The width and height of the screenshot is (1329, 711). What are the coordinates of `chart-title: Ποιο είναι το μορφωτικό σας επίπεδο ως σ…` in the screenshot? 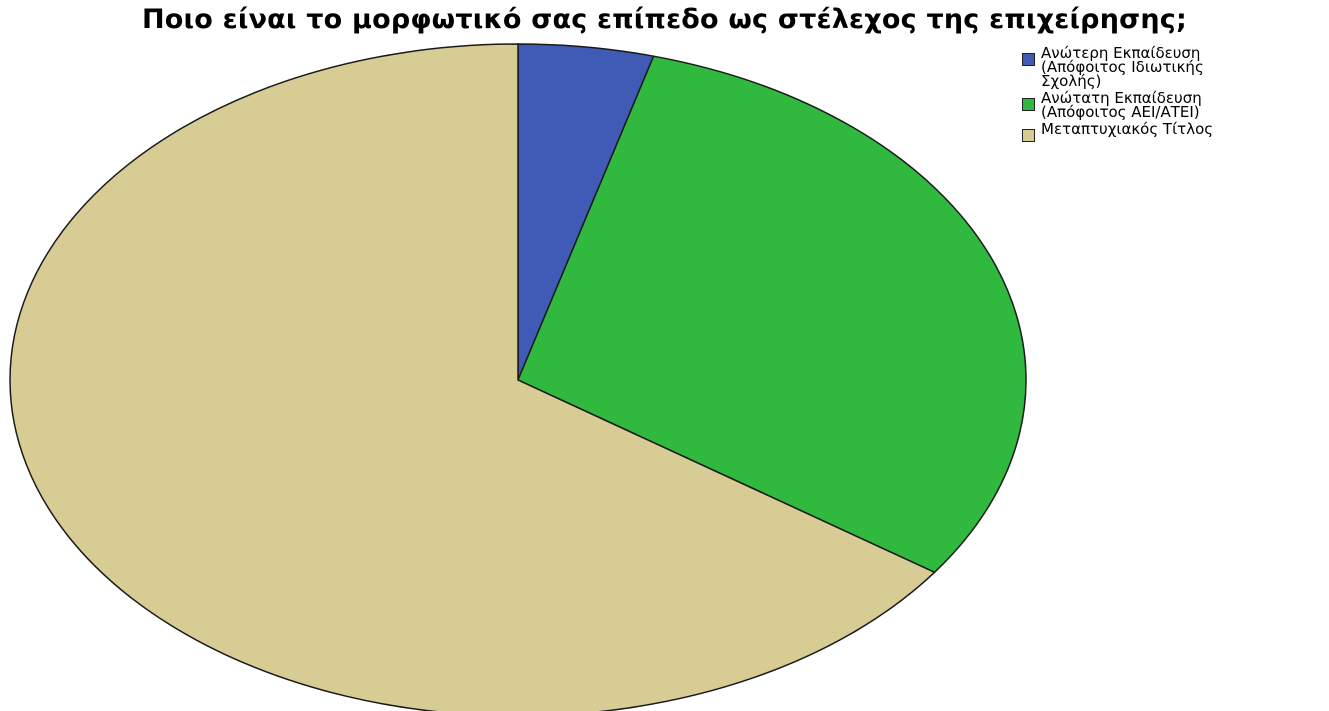 It's located at (664, 19).